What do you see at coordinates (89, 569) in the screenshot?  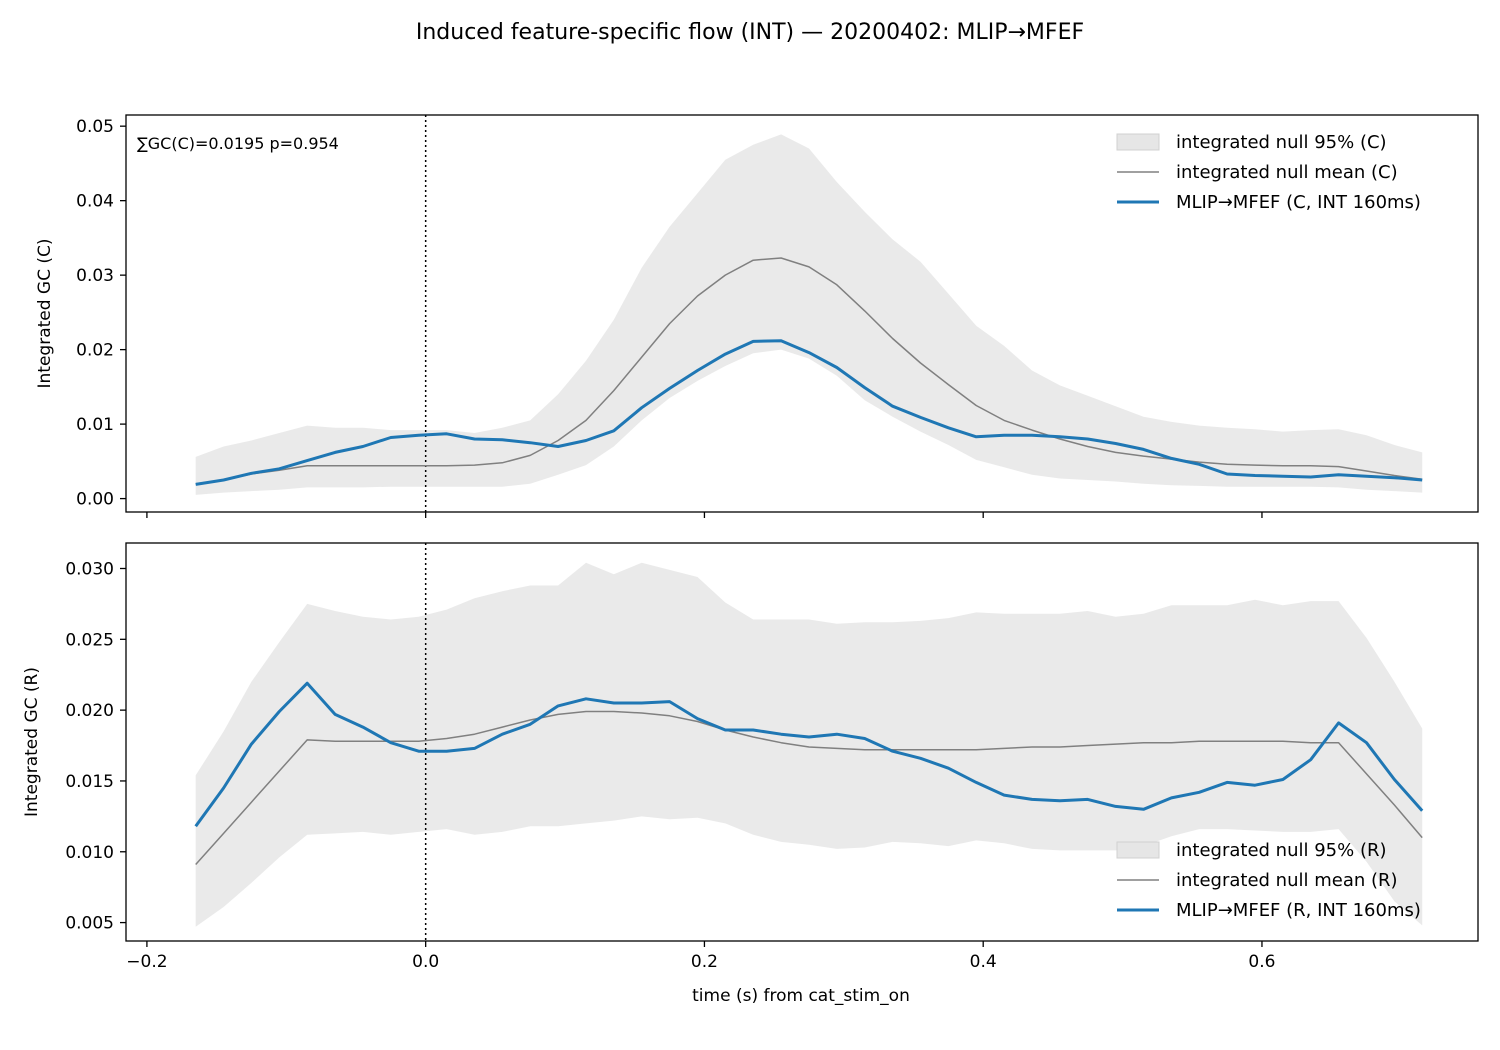 I see `y-tick-label: 0.030` at bounding box center [89, 569].